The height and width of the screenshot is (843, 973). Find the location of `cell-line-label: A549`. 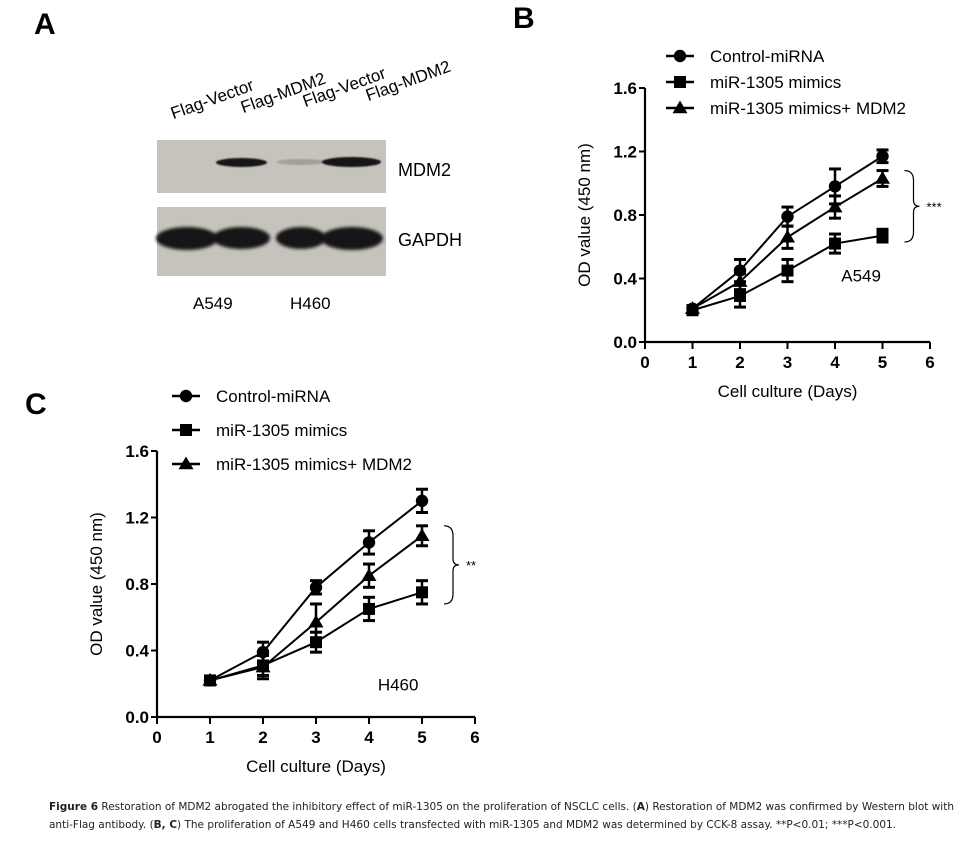

cell-line-label: A549 is located at coordinates (213, 303).